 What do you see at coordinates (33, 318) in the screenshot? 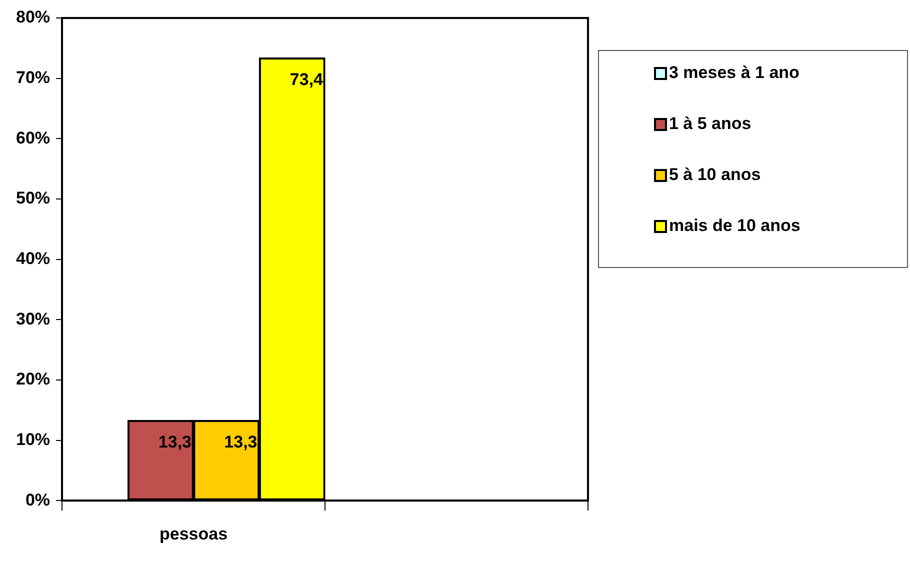
I see `y-tick-label: 30%` at bounding box center [33, 318].